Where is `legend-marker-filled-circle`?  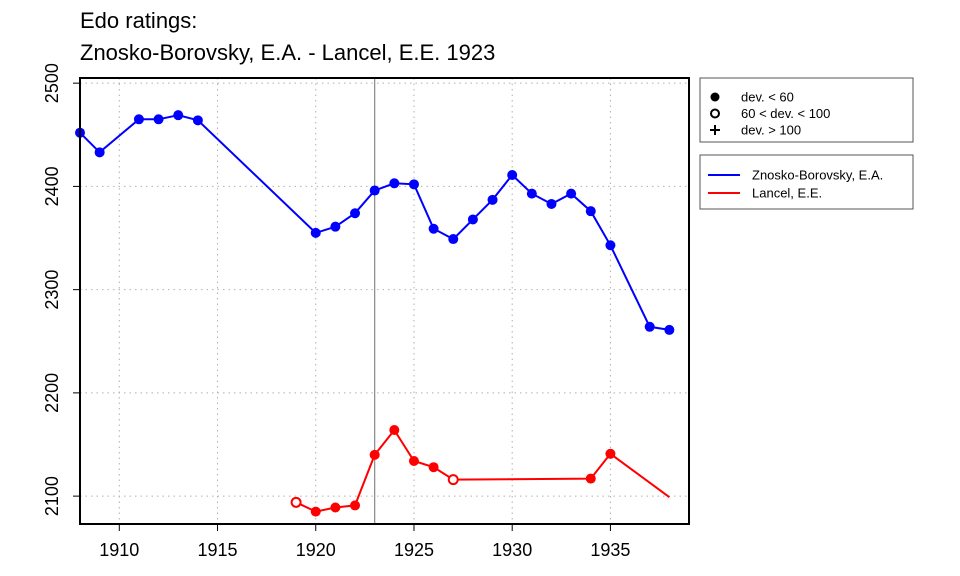
legend-marker-filled-circle is located at coordinates (715, 97).